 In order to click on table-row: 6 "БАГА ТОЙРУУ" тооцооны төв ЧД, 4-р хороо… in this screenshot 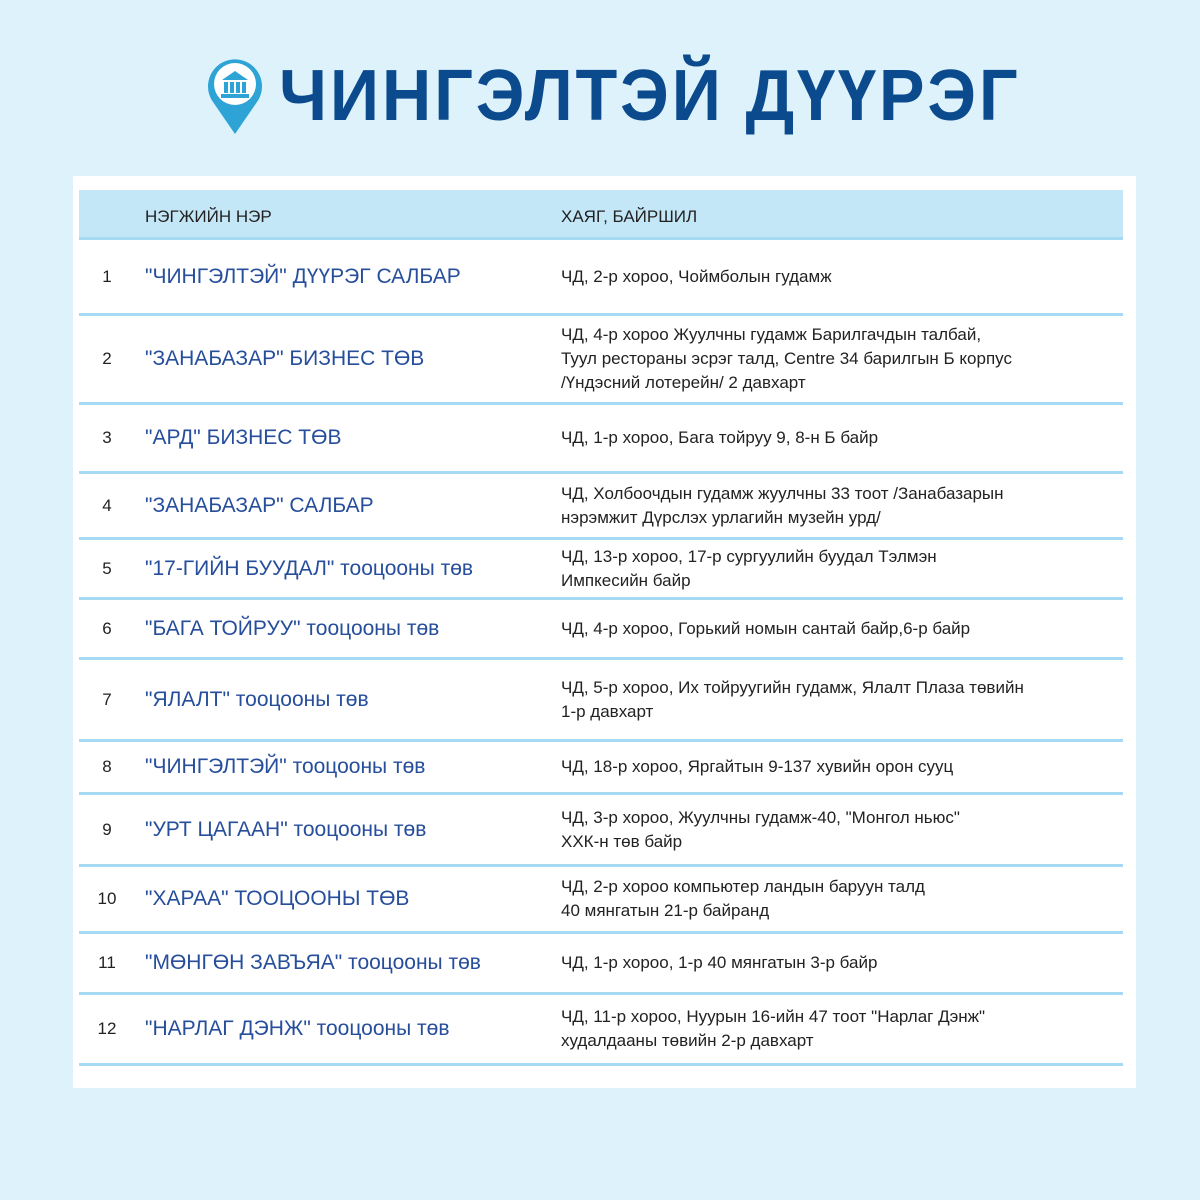, I will do `click(601, 630)`.